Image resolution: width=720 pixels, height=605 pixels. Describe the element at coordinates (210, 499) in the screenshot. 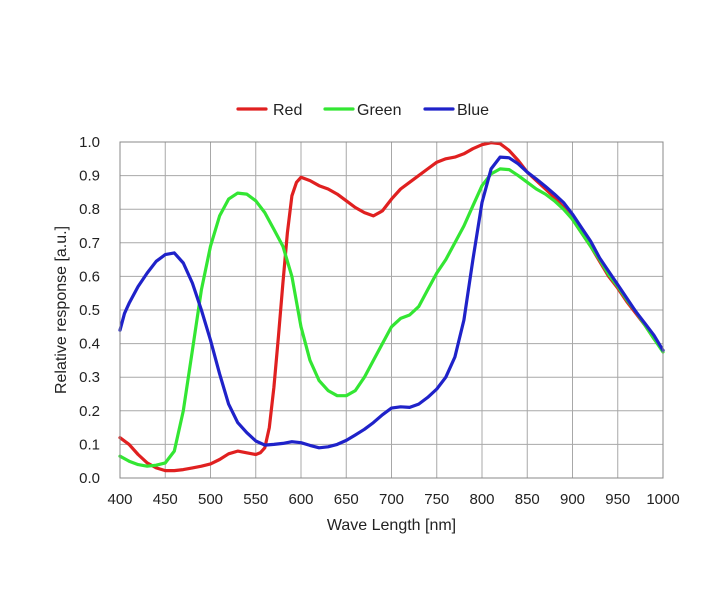

I see `x-tick-label: 500` at that location.